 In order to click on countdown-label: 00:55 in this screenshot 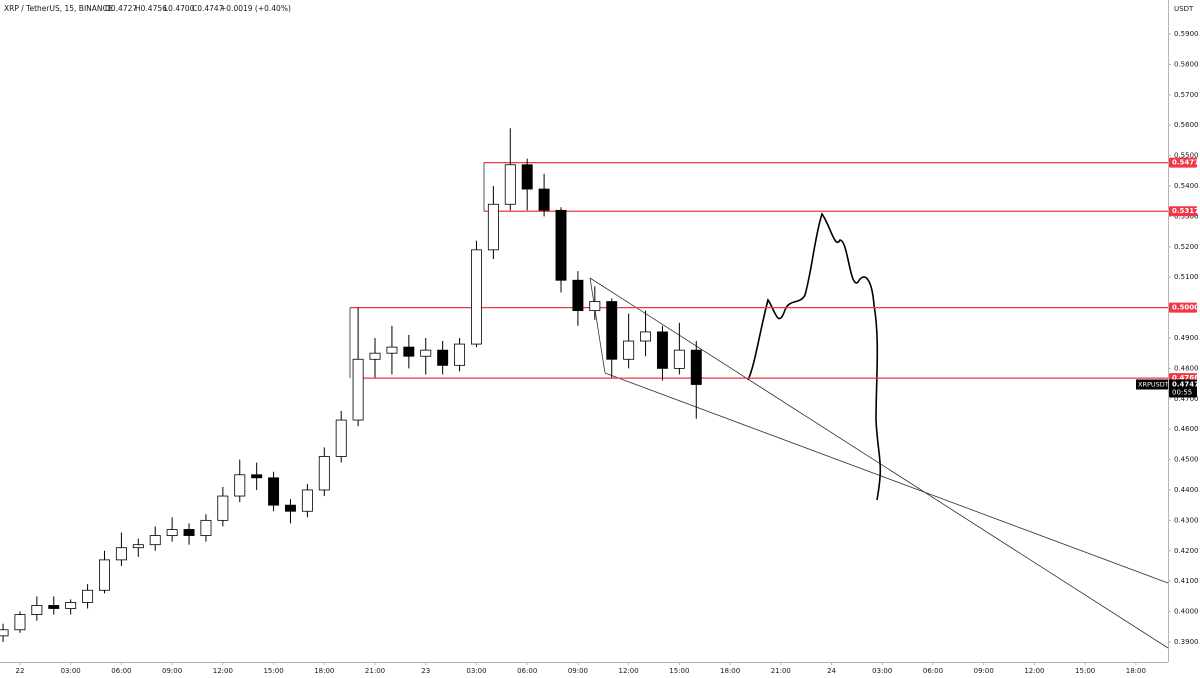, I will do `click(1182, 392)`.